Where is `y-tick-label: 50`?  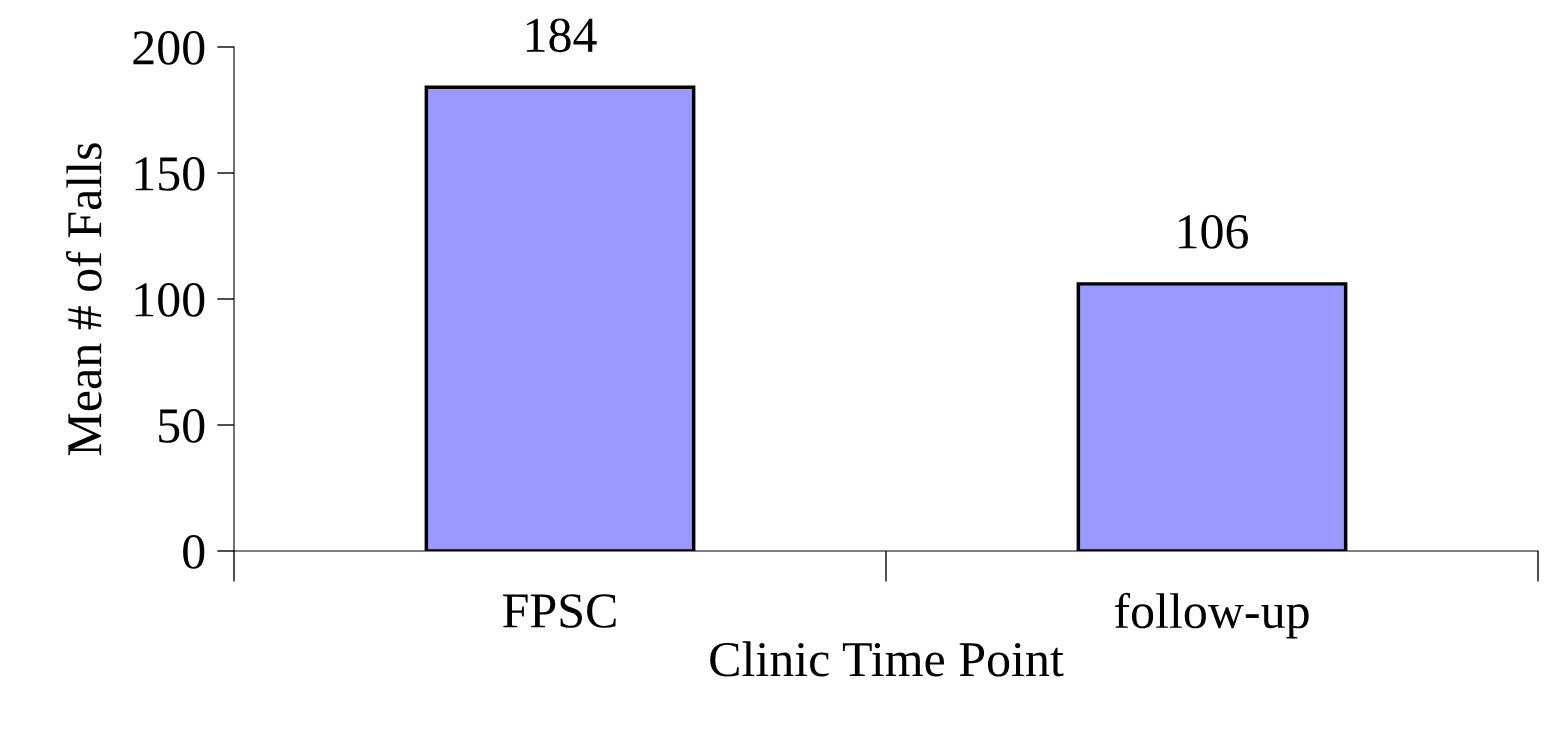
y-tick-label: 50 is located at coordinates (182, 426).